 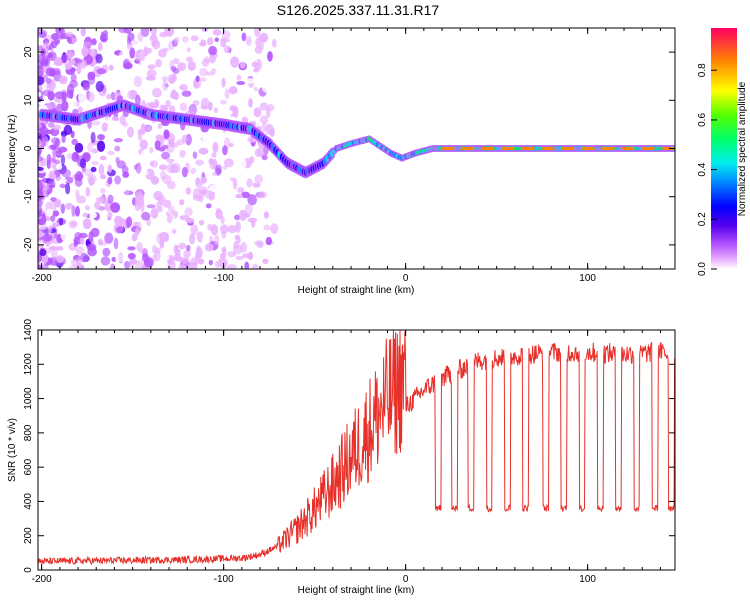 What do you see at coordinates (12, 450) in the screenshot?
I see `bottom-ylabel: SNR (10 * v/v)` at bounding box center [12, 450].